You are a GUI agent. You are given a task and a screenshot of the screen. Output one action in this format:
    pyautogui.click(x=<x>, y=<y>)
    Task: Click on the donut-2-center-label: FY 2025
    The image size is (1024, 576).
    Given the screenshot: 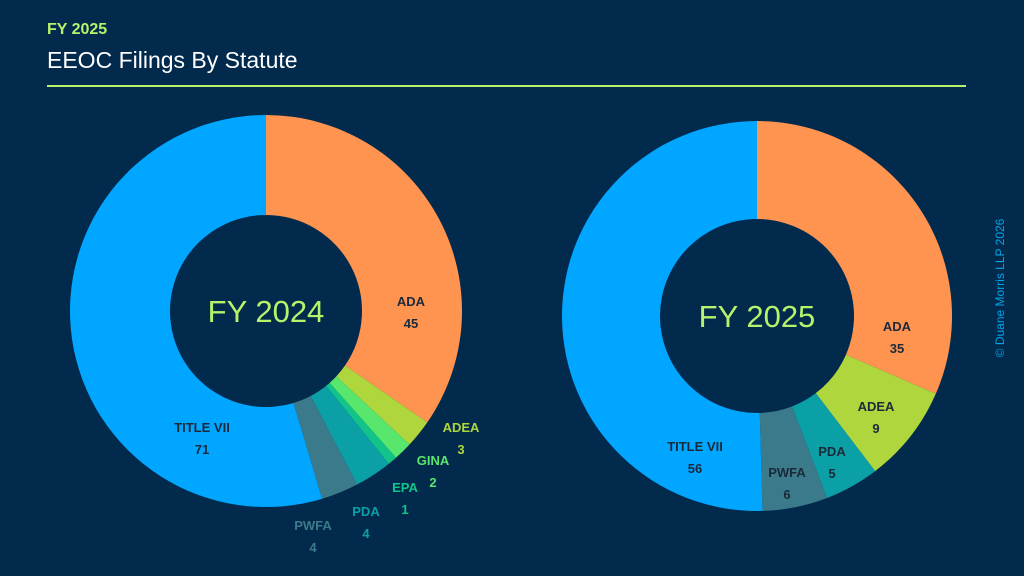 What is the action you would take?
    pyautogui.click(x=757, y=316)
    